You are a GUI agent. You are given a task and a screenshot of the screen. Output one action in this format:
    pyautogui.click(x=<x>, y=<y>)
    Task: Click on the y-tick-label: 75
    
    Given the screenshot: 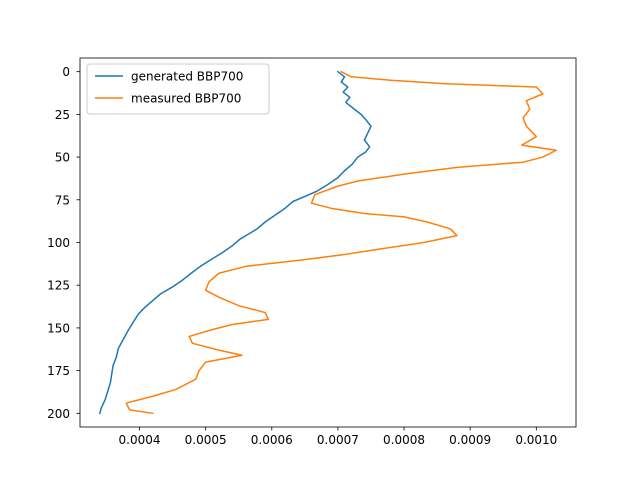 What is the action you would take?
    pyautogui.click(x=62, y=200)
    